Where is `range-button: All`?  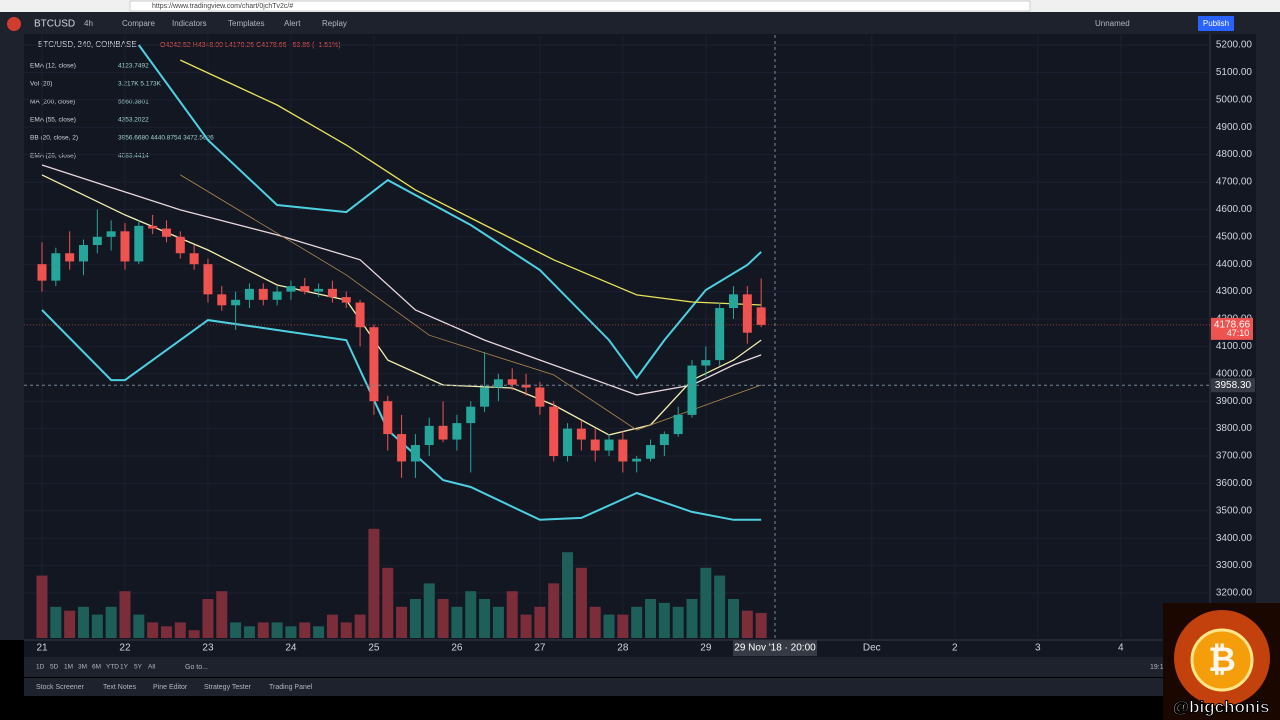 range-button: All is located at coordinates (152, 667).